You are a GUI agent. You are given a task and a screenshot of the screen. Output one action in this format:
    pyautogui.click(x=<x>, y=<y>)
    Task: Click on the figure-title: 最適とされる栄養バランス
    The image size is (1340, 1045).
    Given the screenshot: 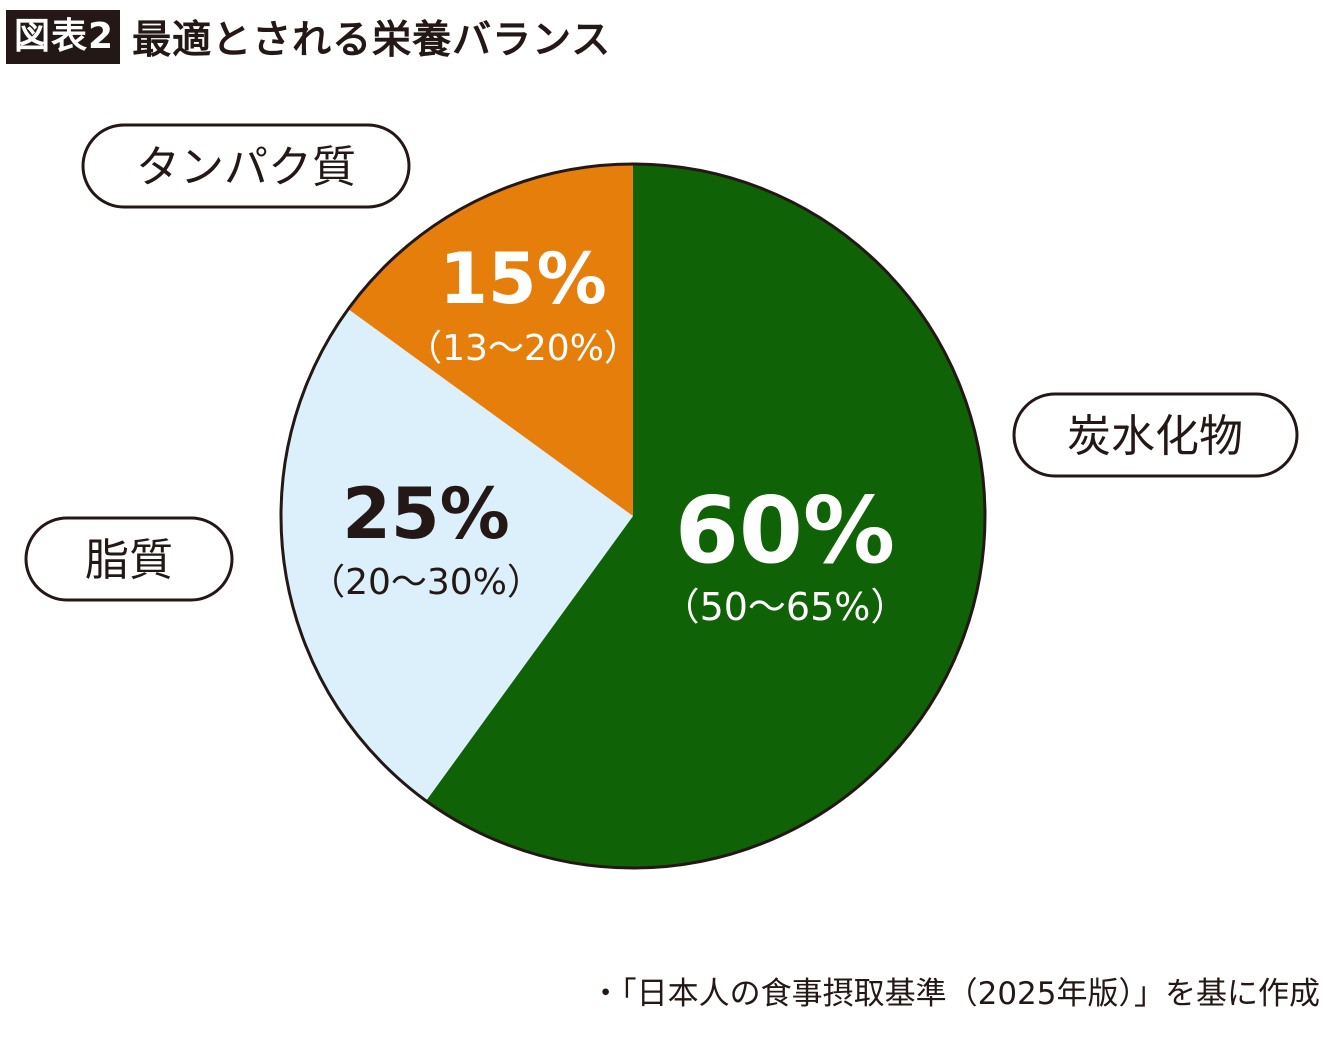 What is the action you would take?
    pyautogui.click(x=372, y=40)
    